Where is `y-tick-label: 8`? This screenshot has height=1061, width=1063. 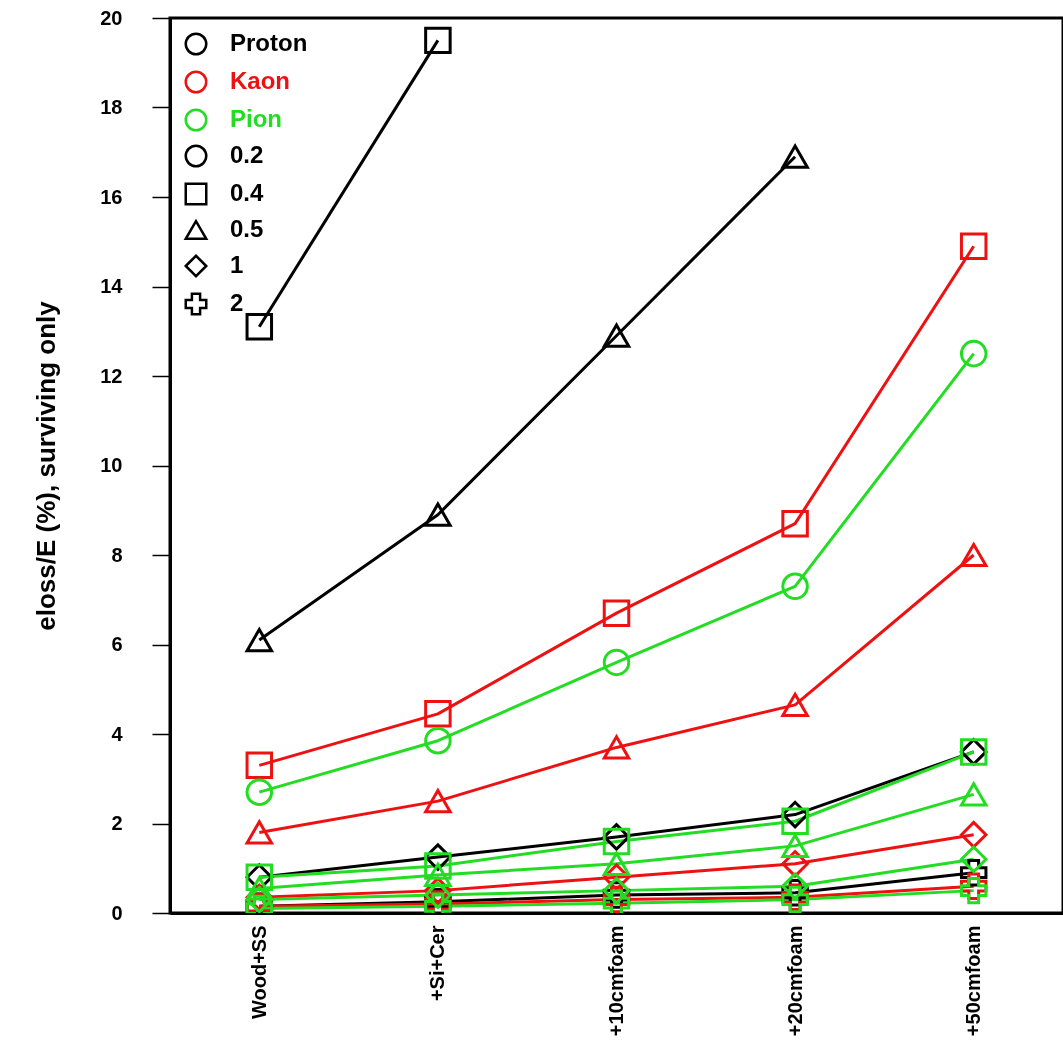 y-tick-label: 8 is located at coordinates (117, 554).